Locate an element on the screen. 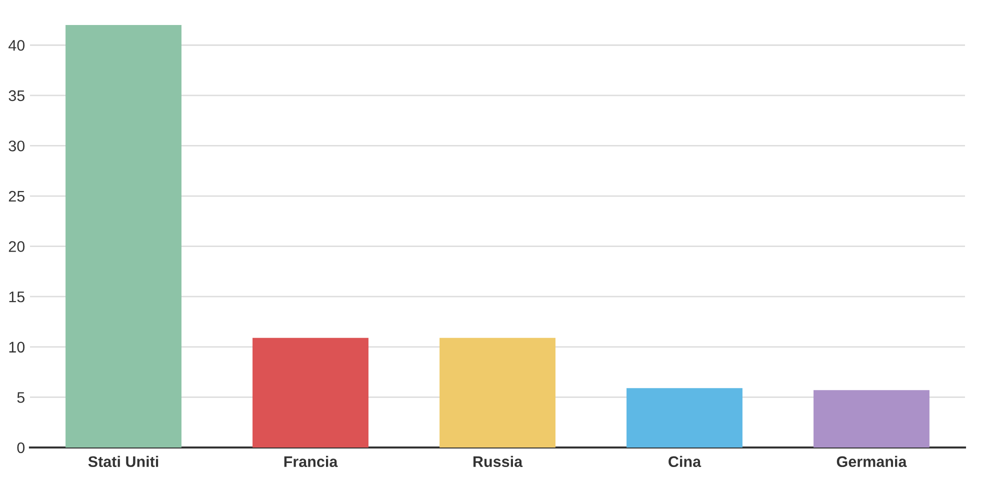 This screenshot has width=1000, height=500. y-tick-label: 30 is located at coordinates (16, 146).